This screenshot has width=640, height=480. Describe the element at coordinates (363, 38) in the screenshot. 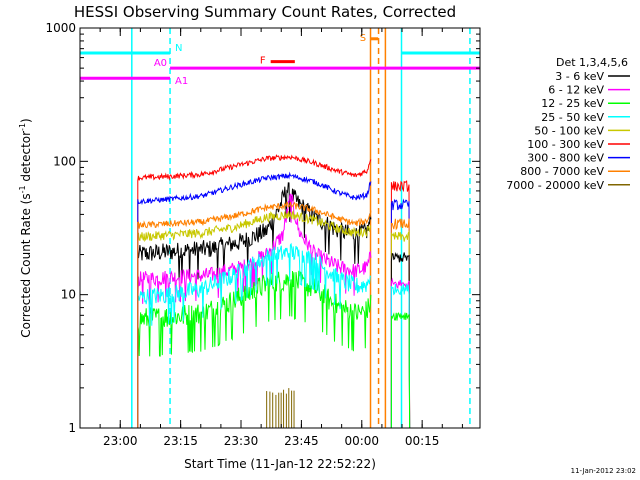

I see `flag-label-s: S` at that location.